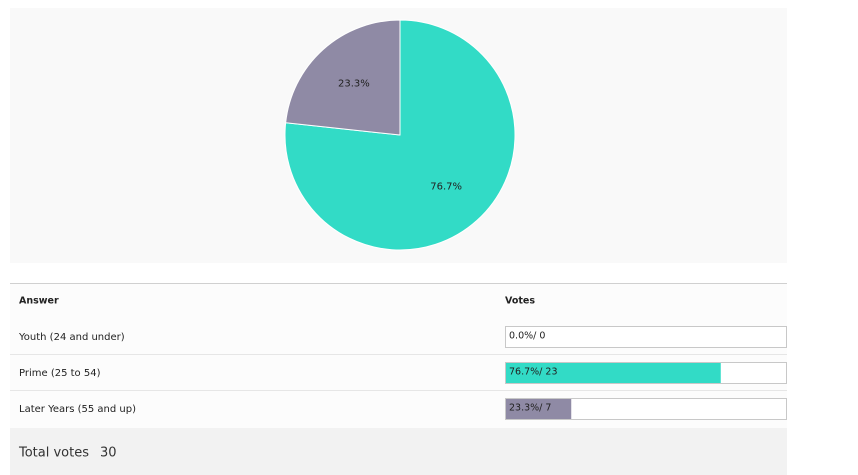  Describe the element at coordinates (71, 337) in the screenshot. I see `answer-label: Youth (24 and under)` at that location.